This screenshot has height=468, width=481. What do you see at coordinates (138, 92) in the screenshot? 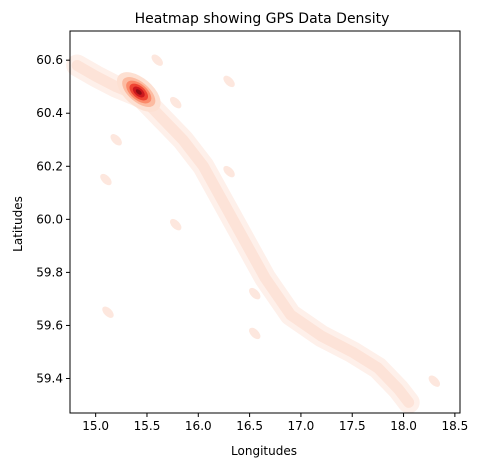
I see `hotspot-contour` at bounding box center [138, 92].